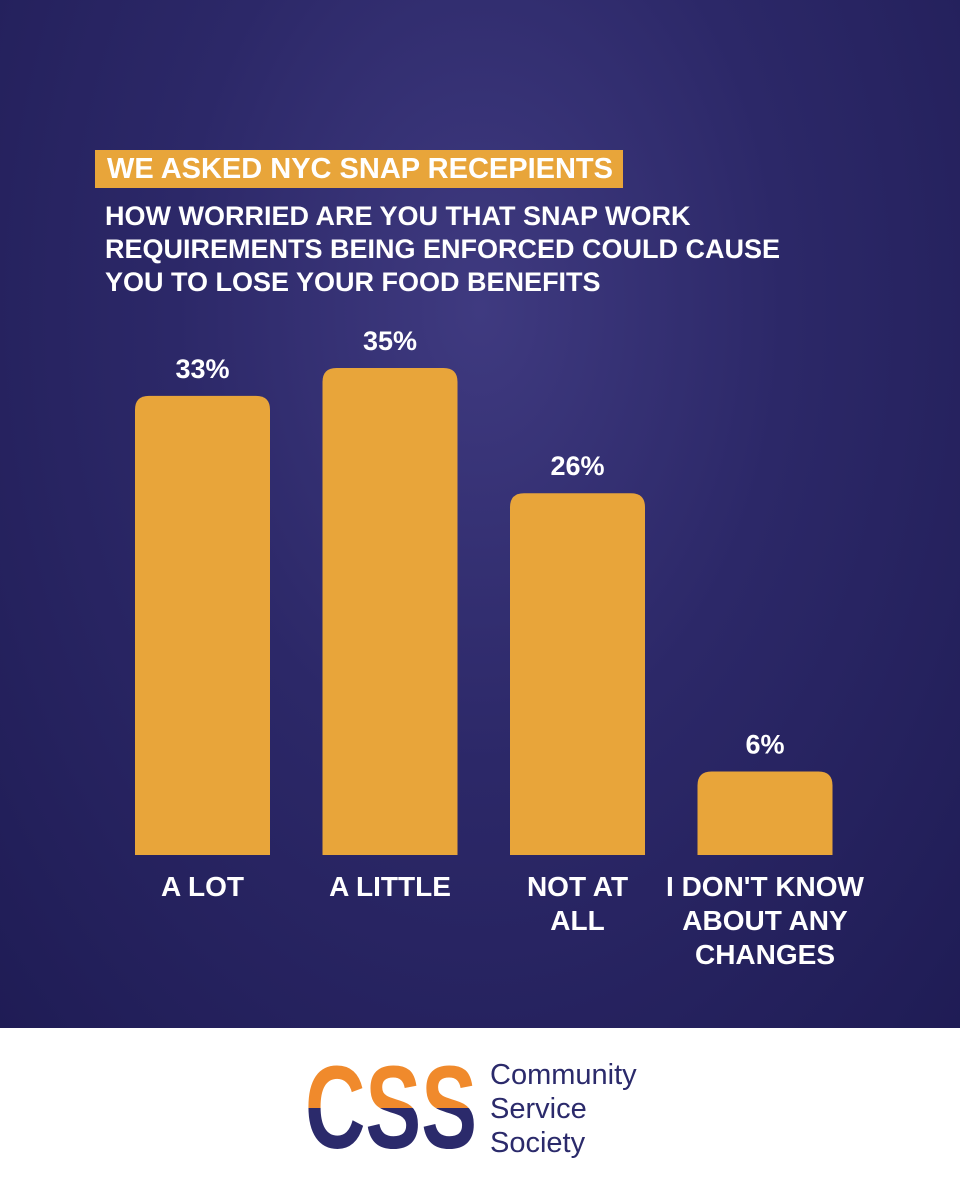 This screenshot has height=1200, width=960. Describe the element at coordinates (359, 169) in the screenshot. I see `chart-title: WE ASKED NYC SNAP RECEPIENTS` at that location.